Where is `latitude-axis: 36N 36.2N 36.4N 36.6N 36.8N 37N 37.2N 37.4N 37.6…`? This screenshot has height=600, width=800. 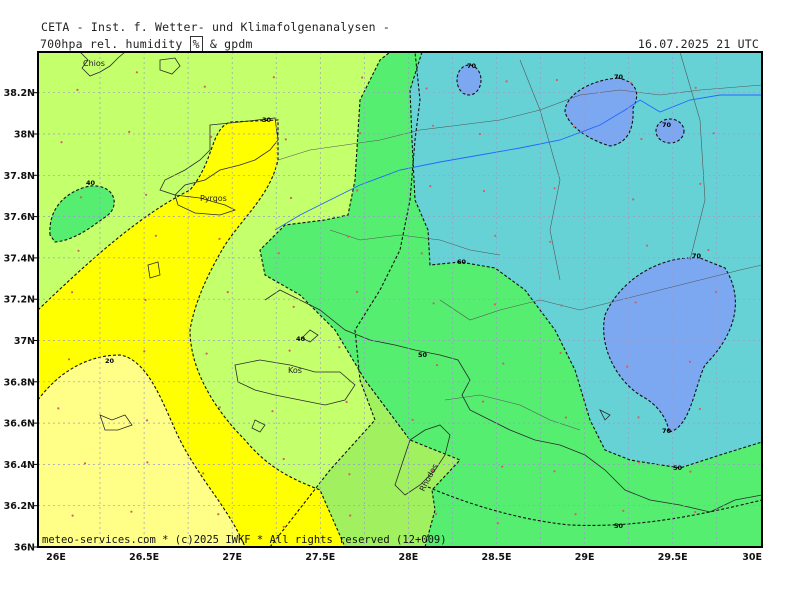 latitude-axis: 36N 36.2N 36.4N 36.6N 36.8N 37N 37.2N 37.4N 37.6… is located at coordinates (21, 321).